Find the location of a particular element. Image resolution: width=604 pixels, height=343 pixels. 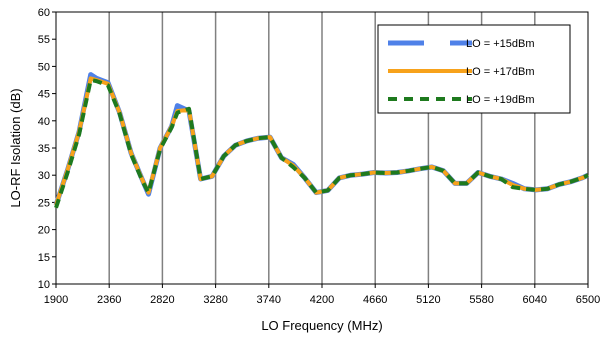

y-tick-label: 25 is located at coordinates (44, 203).